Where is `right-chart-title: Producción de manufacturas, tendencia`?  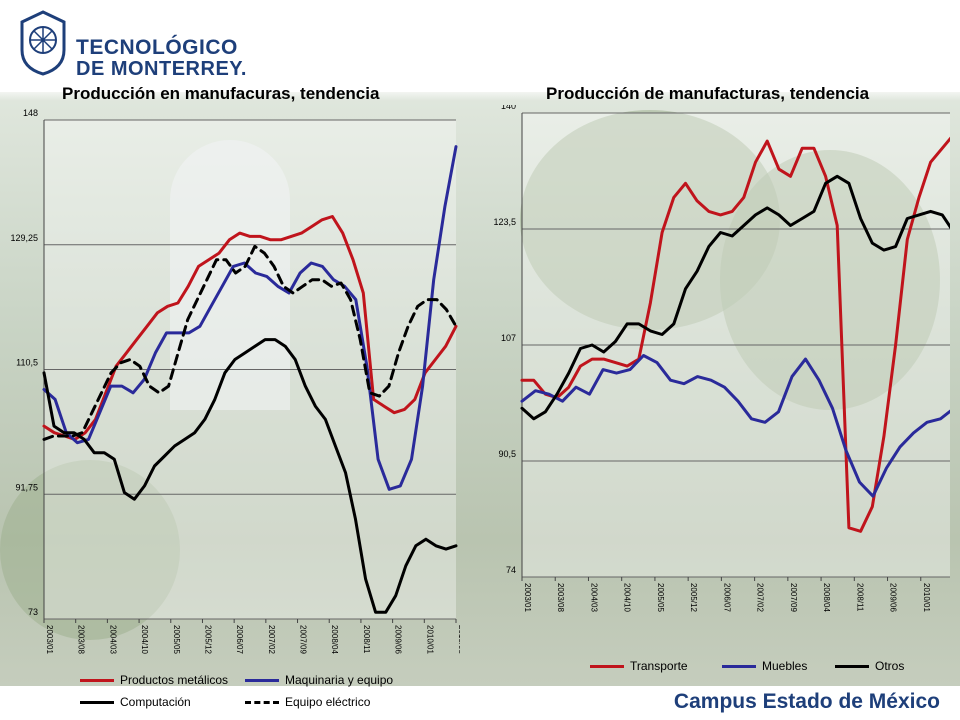 right-chart-title: Producción de manufacturas, tendencia is located at coordinates (708, 93).